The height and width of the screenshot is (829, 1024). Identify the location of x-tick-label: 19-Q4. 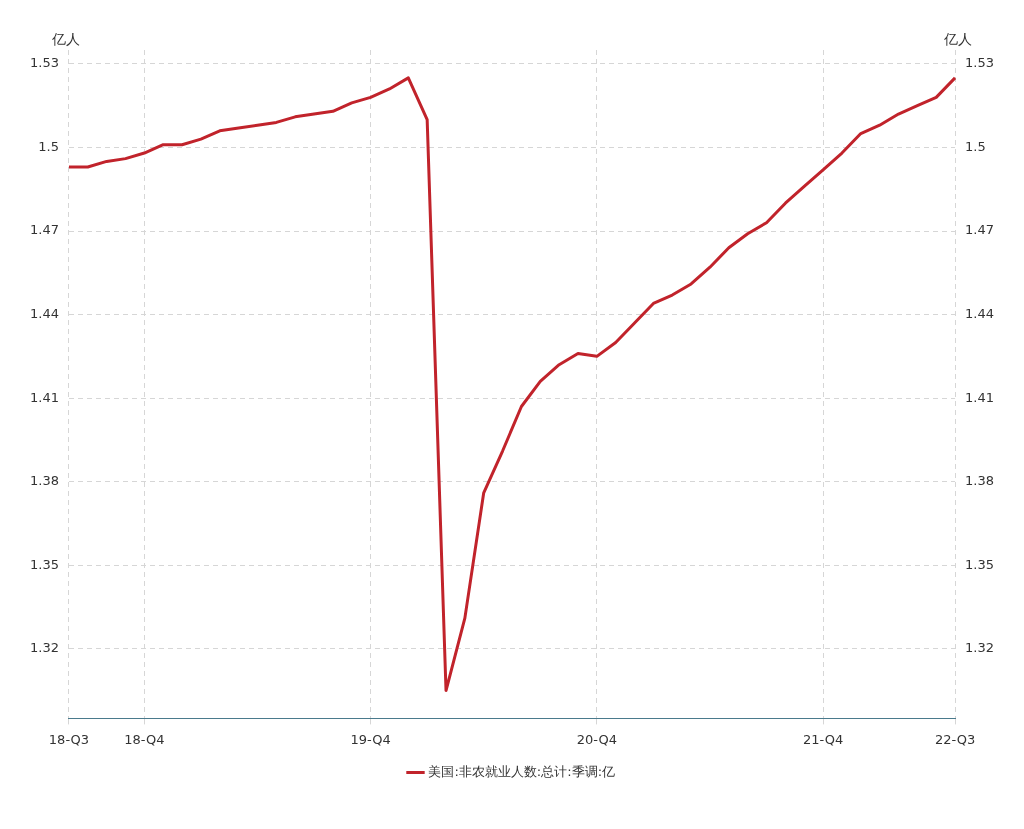
(370, 739).